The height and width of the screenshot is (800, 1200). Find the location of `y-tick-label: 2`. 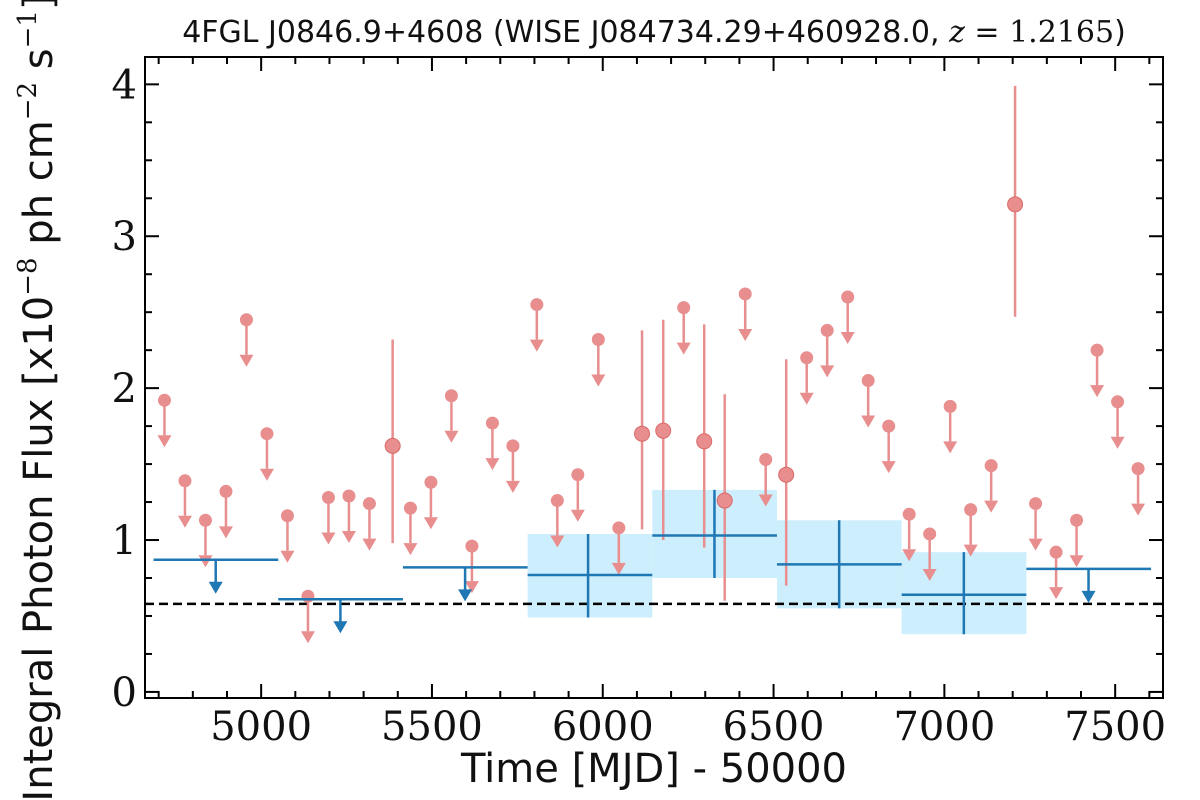

y-tick-label: 2 is located at coordinates (124, 389).